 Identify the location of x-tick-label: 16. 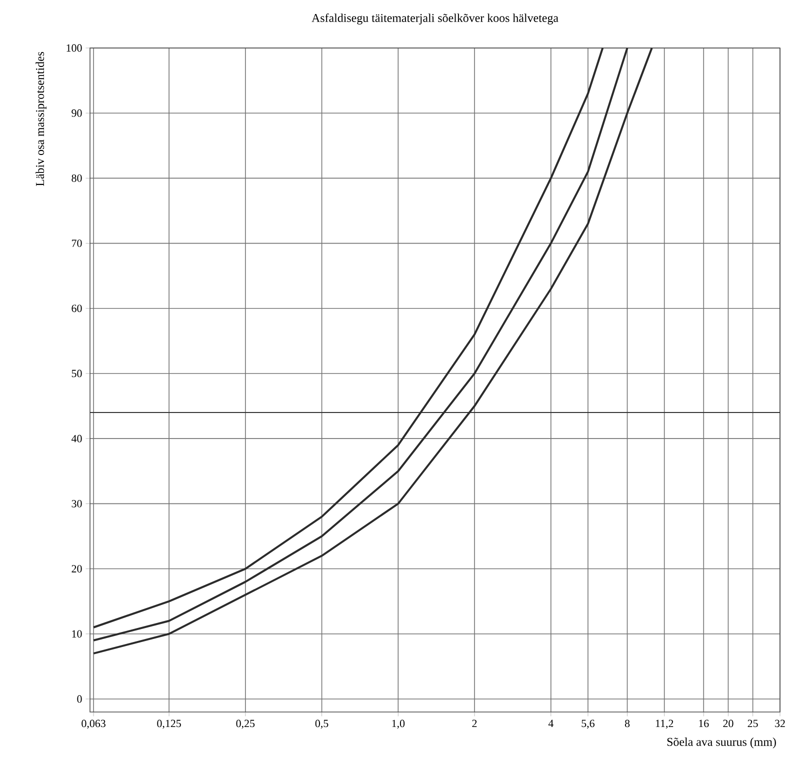
(704, 724).